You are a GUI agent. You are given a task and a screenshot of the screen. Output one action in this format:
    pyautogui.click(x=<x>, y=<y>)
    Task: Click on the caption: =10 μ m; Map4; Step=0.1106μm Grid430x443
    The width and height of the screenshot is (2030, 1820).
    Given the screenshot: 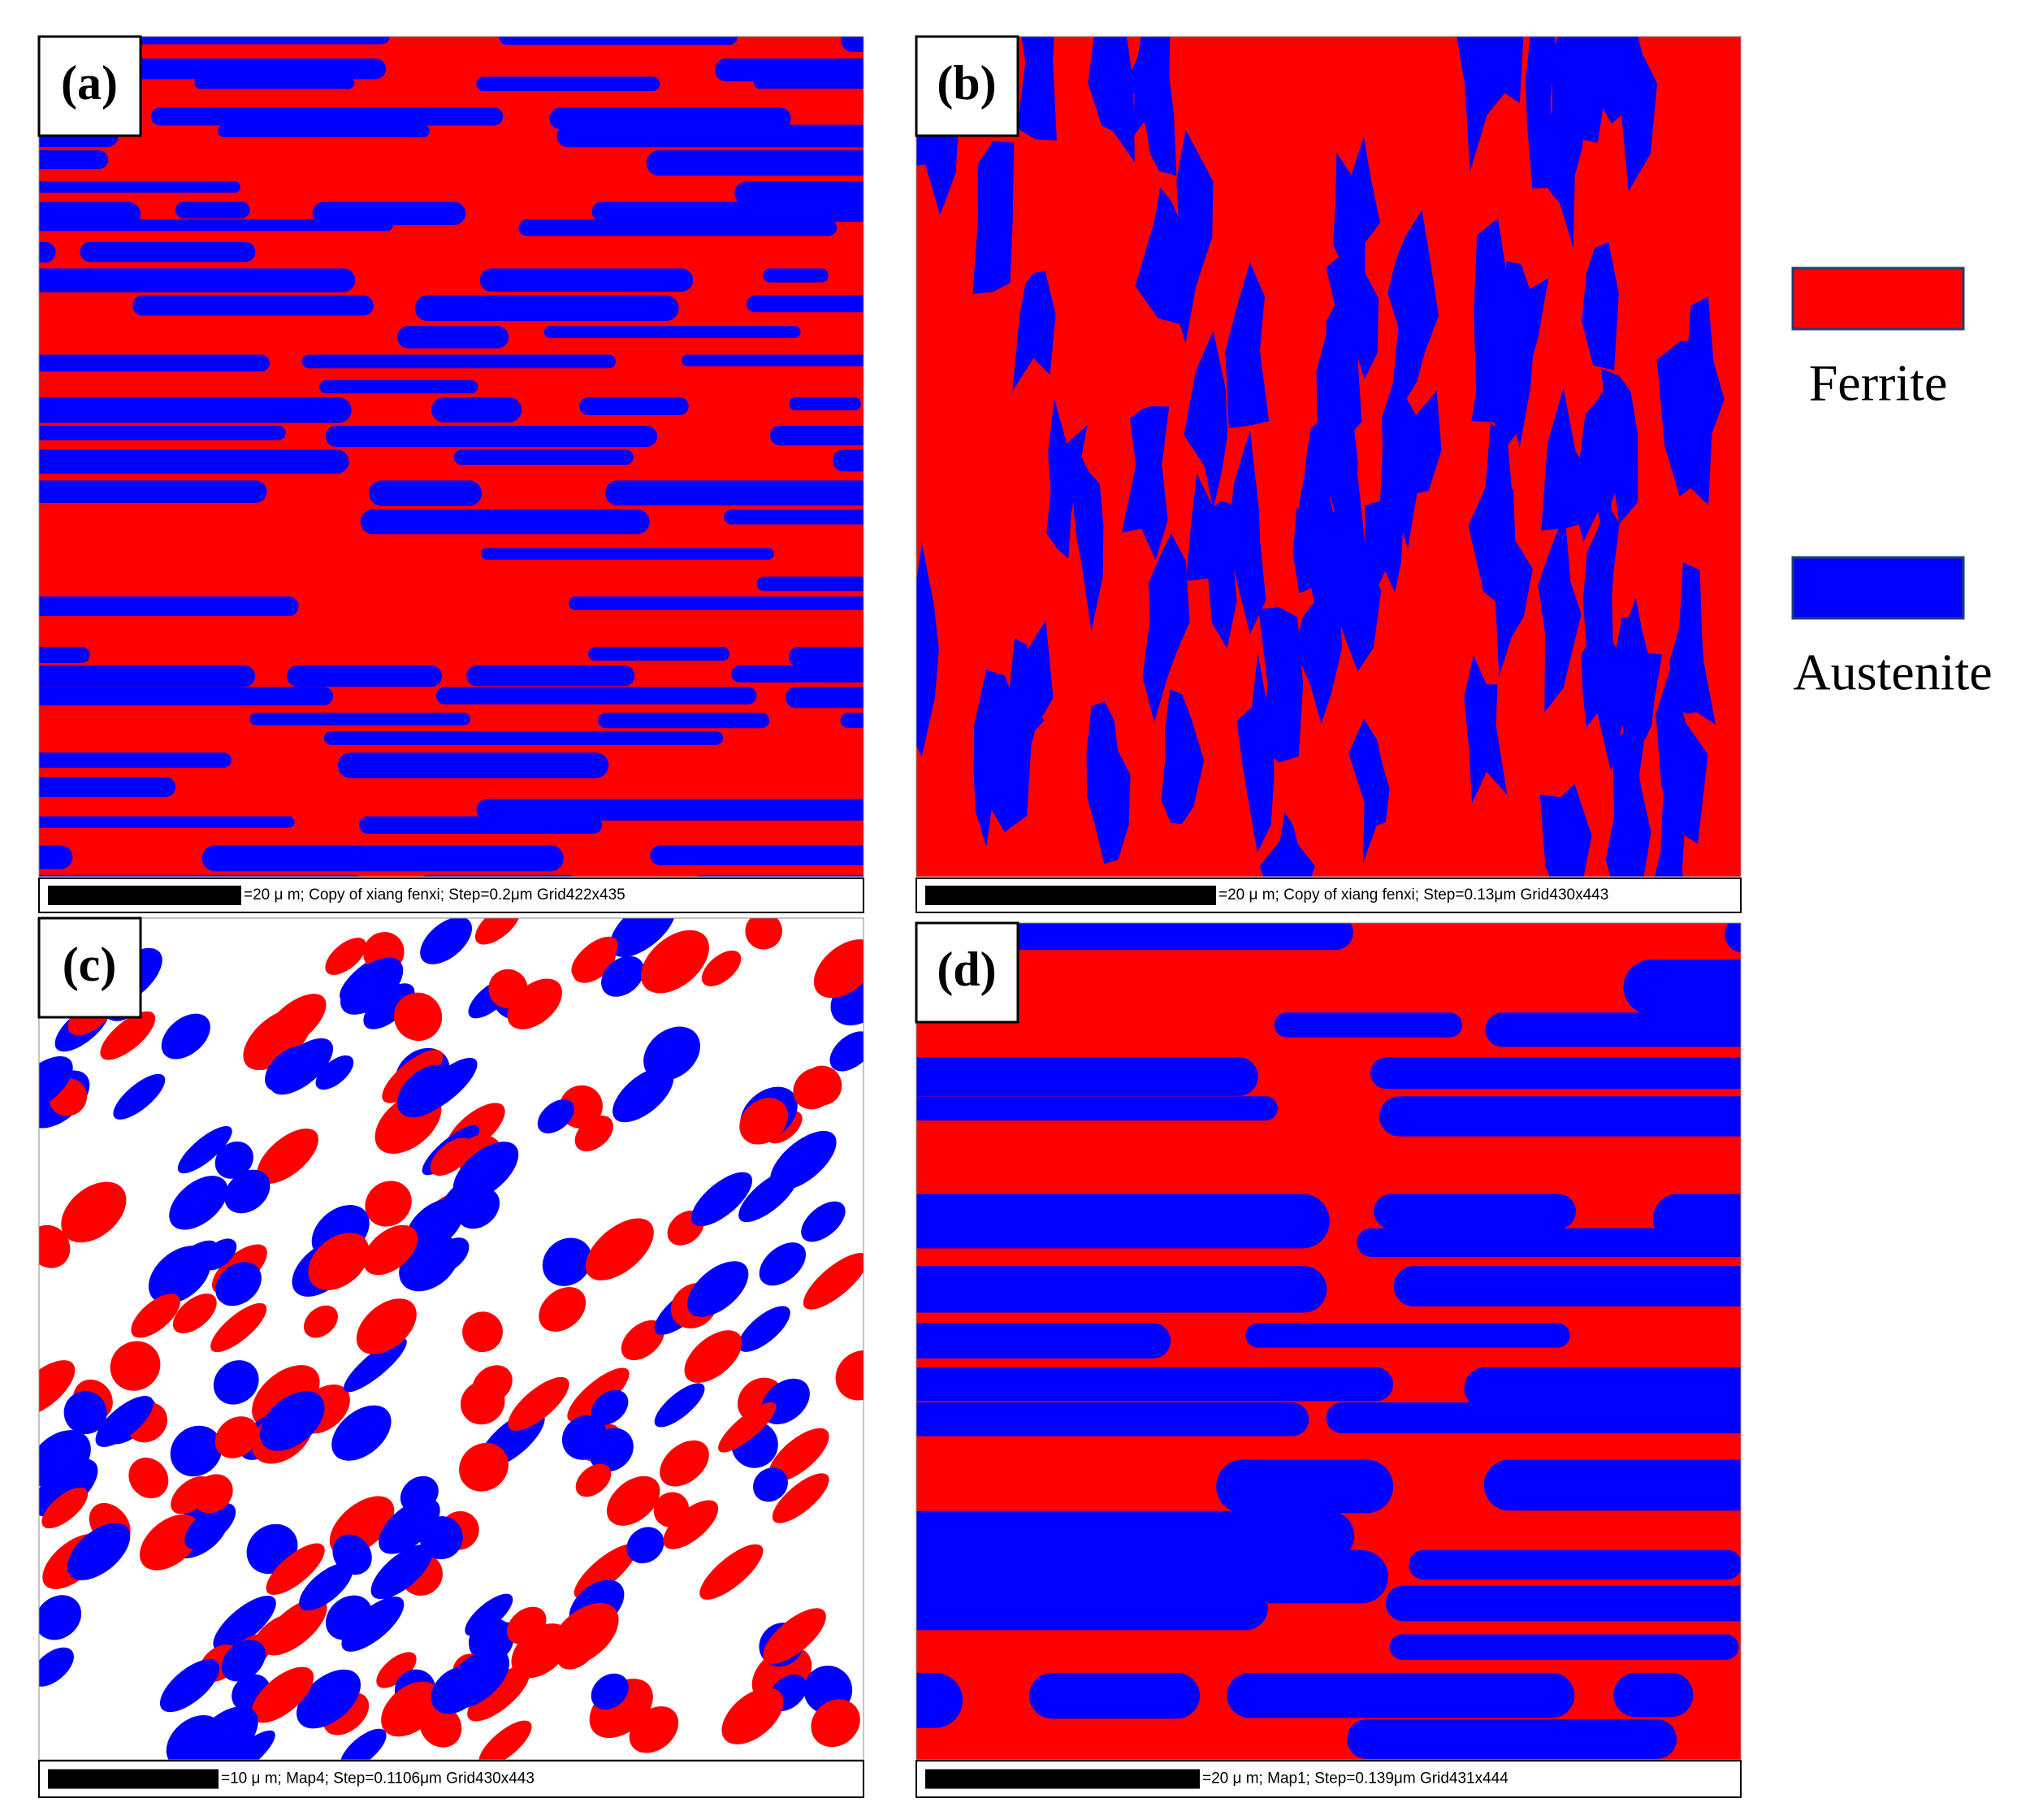 What is the action you would take?
    pyautogui.click(x=378, y=1779)
    